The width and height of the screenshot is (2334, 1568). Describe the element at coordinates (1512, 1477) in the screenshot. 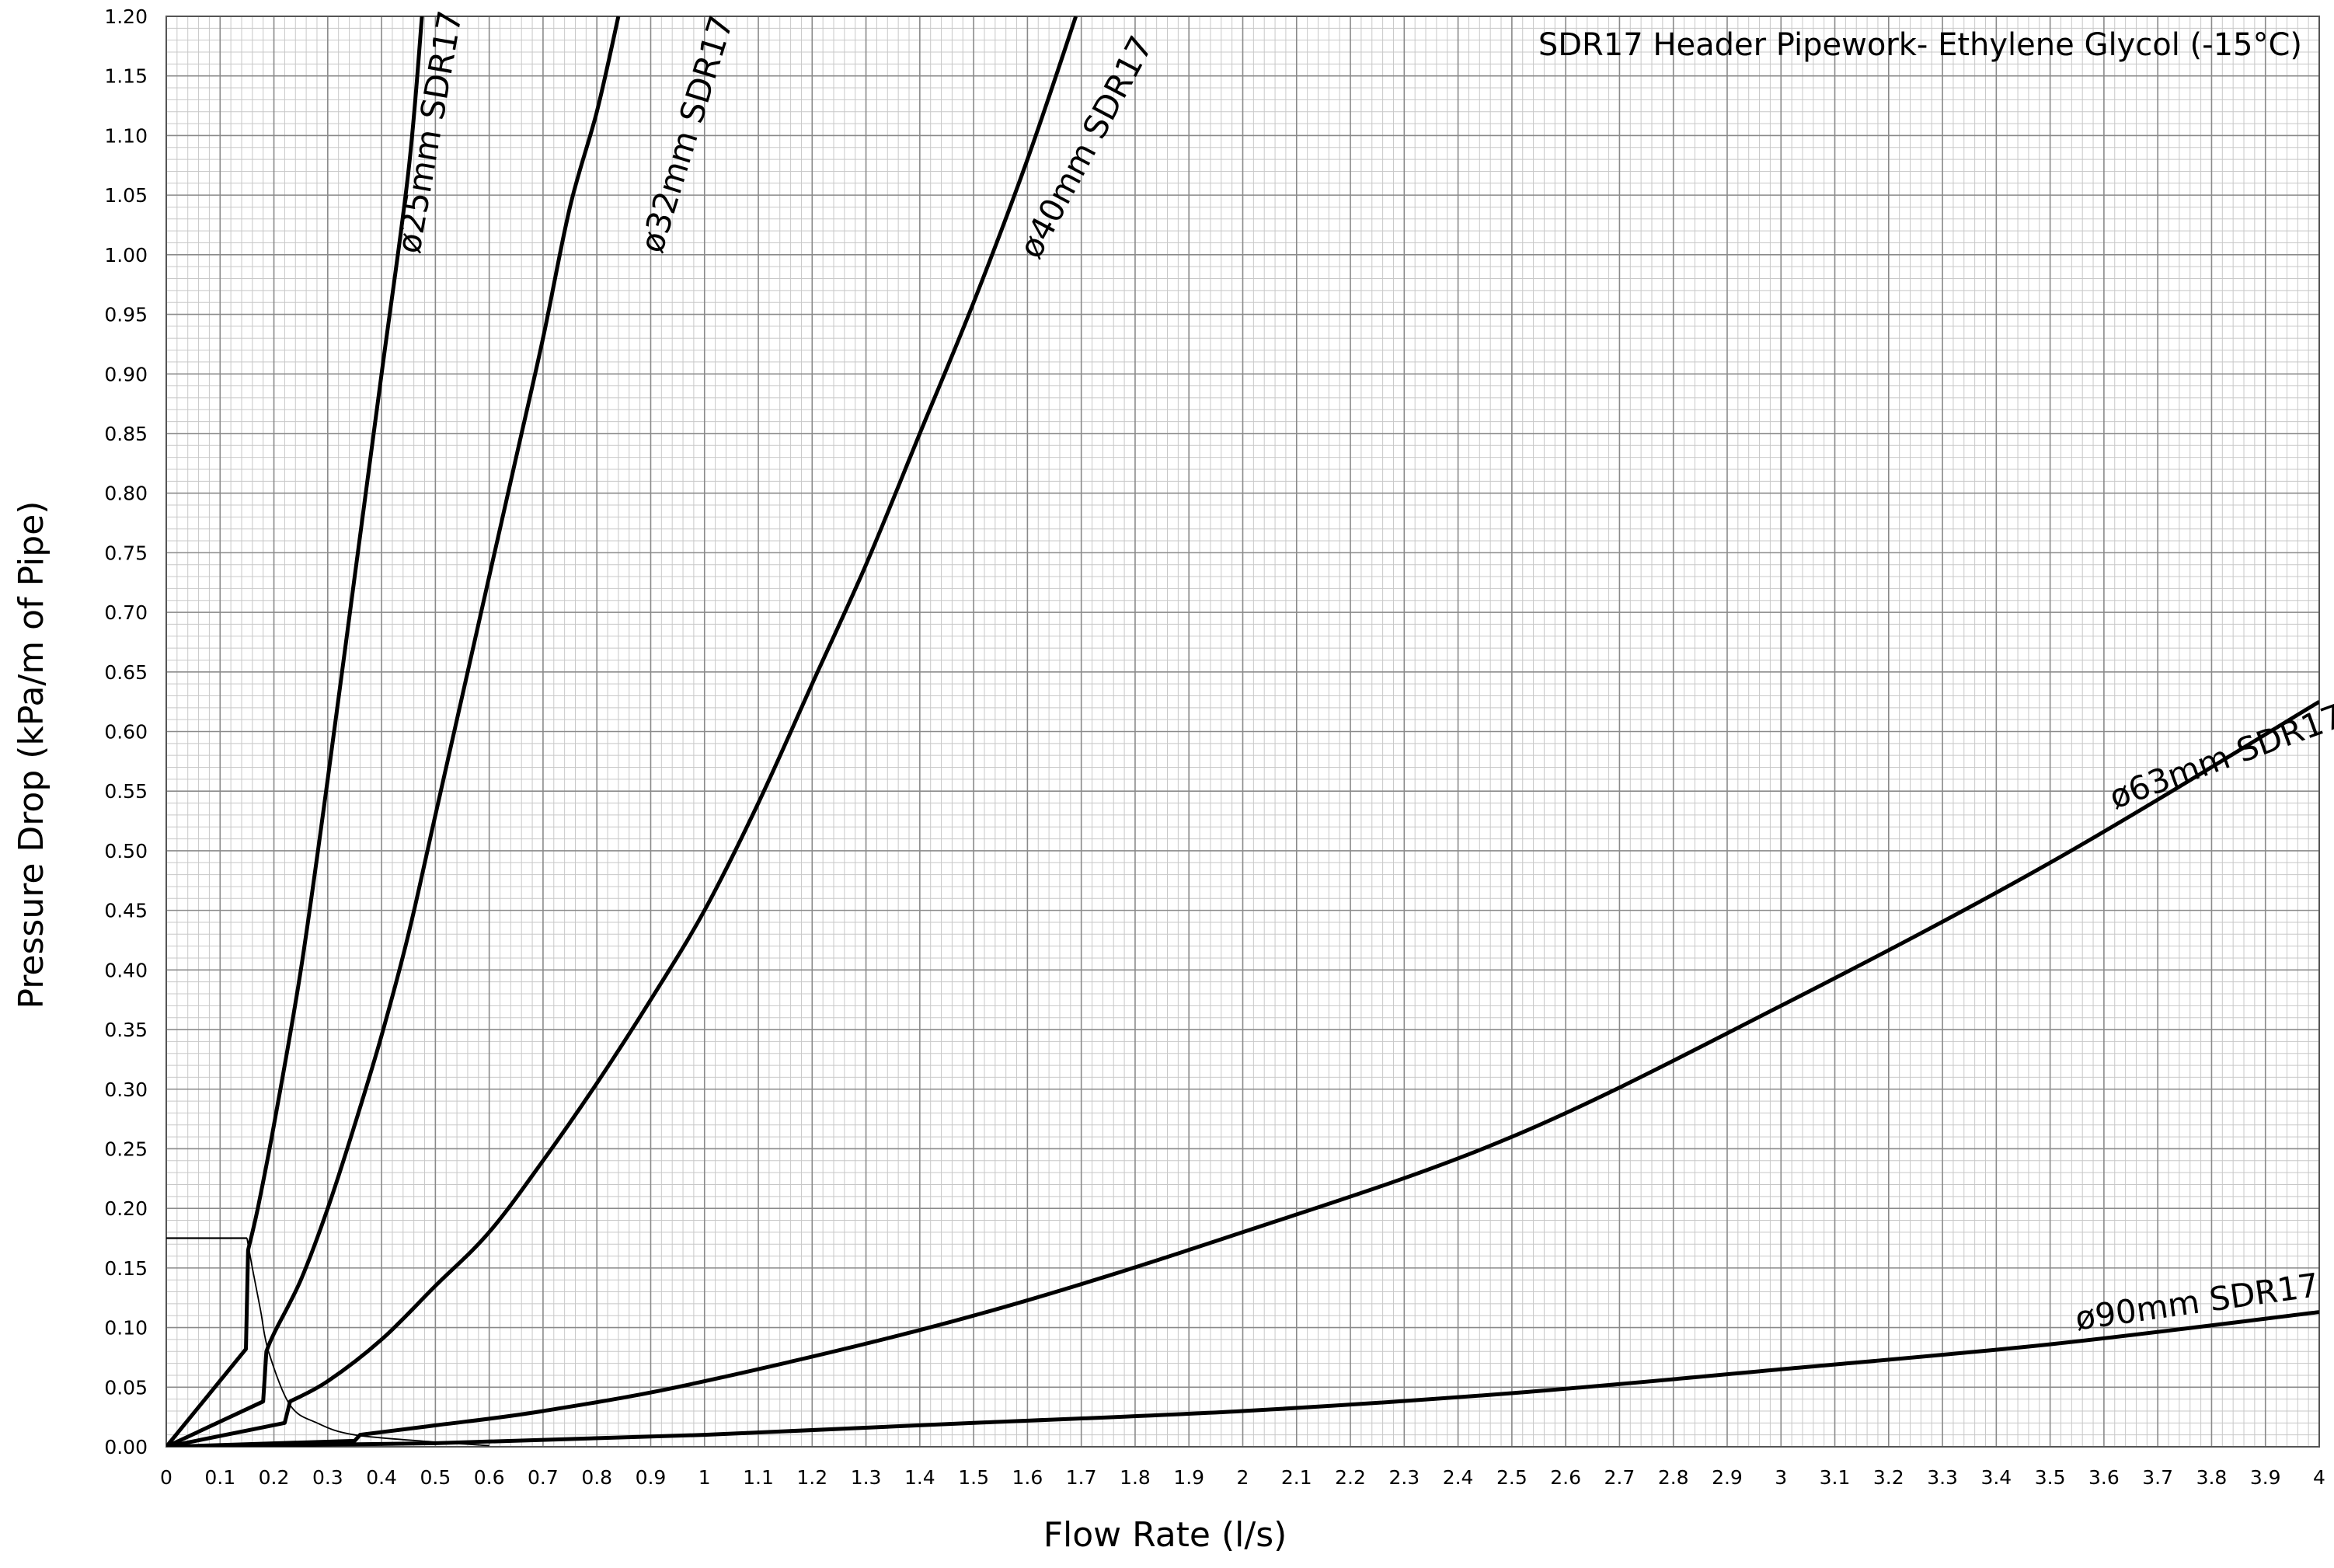

I see `x-tick-label: 2.5` at that location.